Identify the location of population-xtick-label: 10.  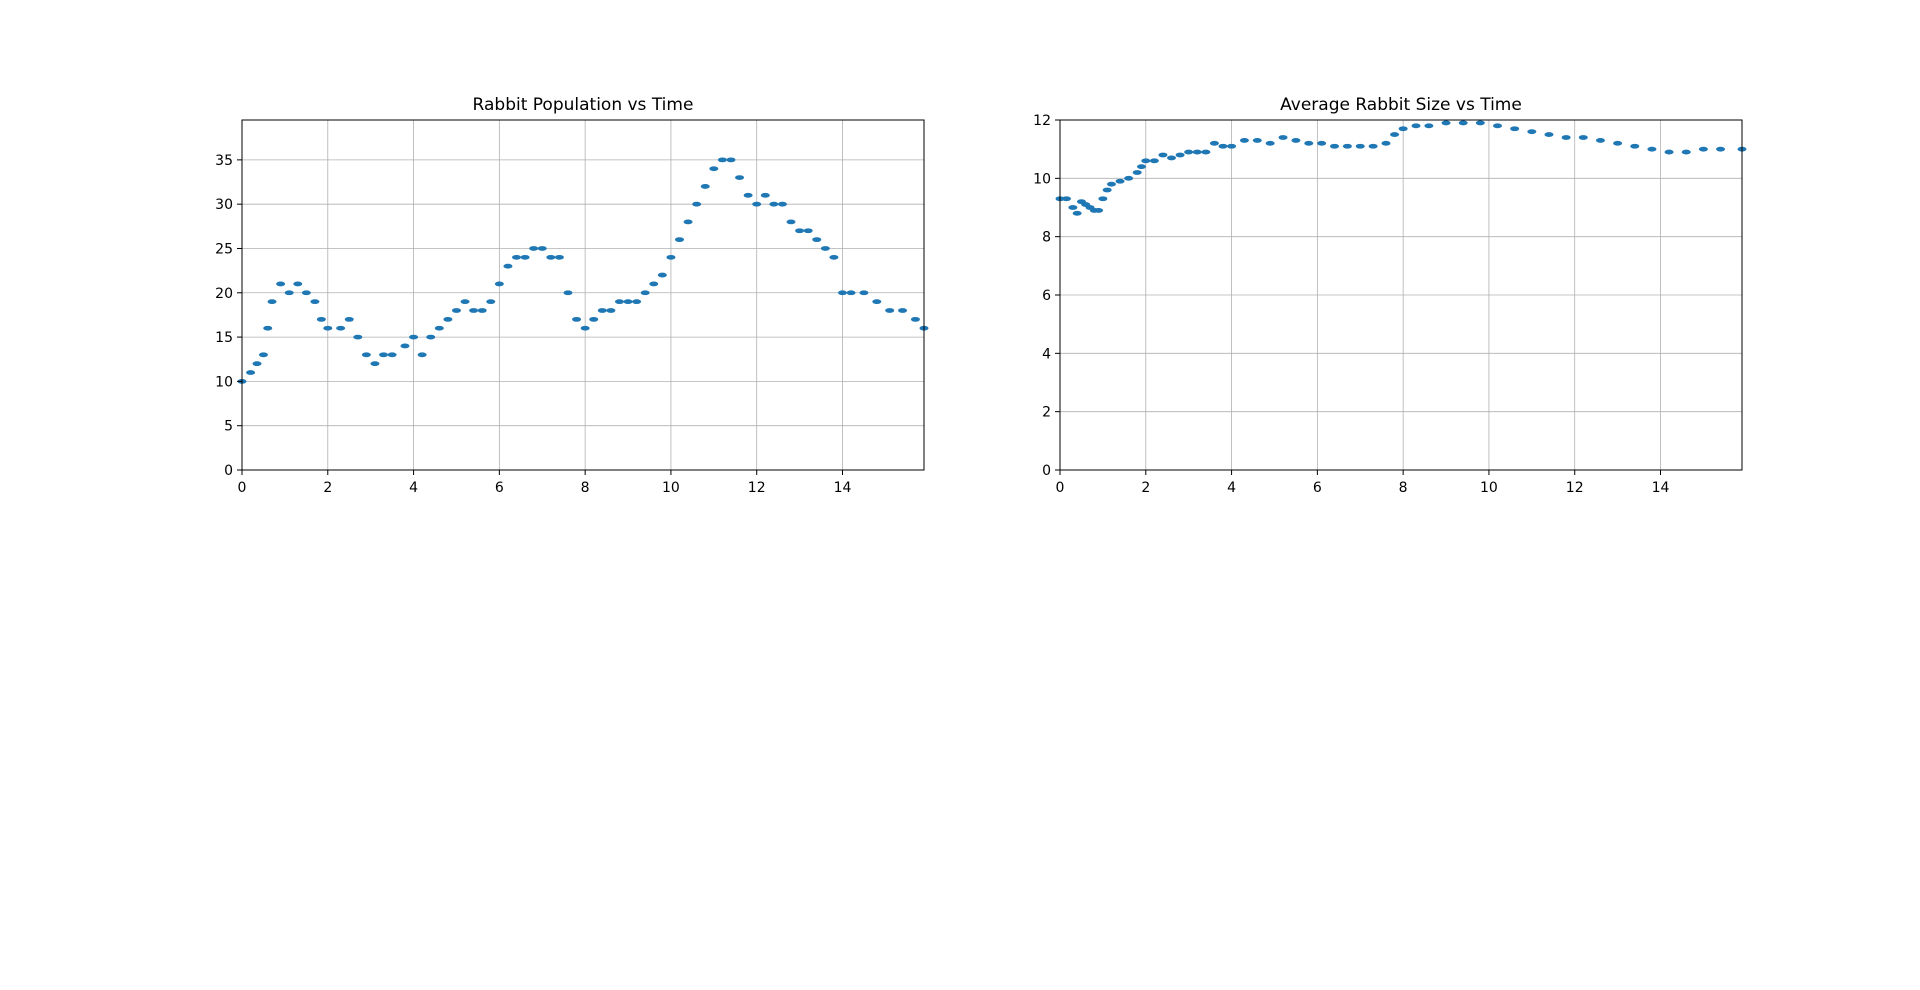
(671, 488).